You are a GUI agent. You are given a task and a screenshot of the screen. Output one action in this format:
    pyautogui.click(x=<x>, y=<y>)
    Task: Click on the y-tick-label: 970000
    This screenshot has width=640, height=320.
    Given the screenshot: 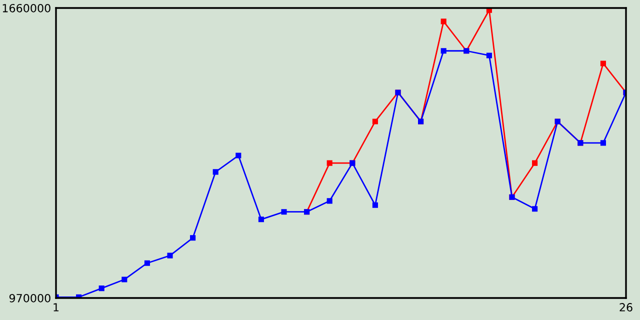 What is the action you would take?
    pyautogui.click(x=29, y=298)
    